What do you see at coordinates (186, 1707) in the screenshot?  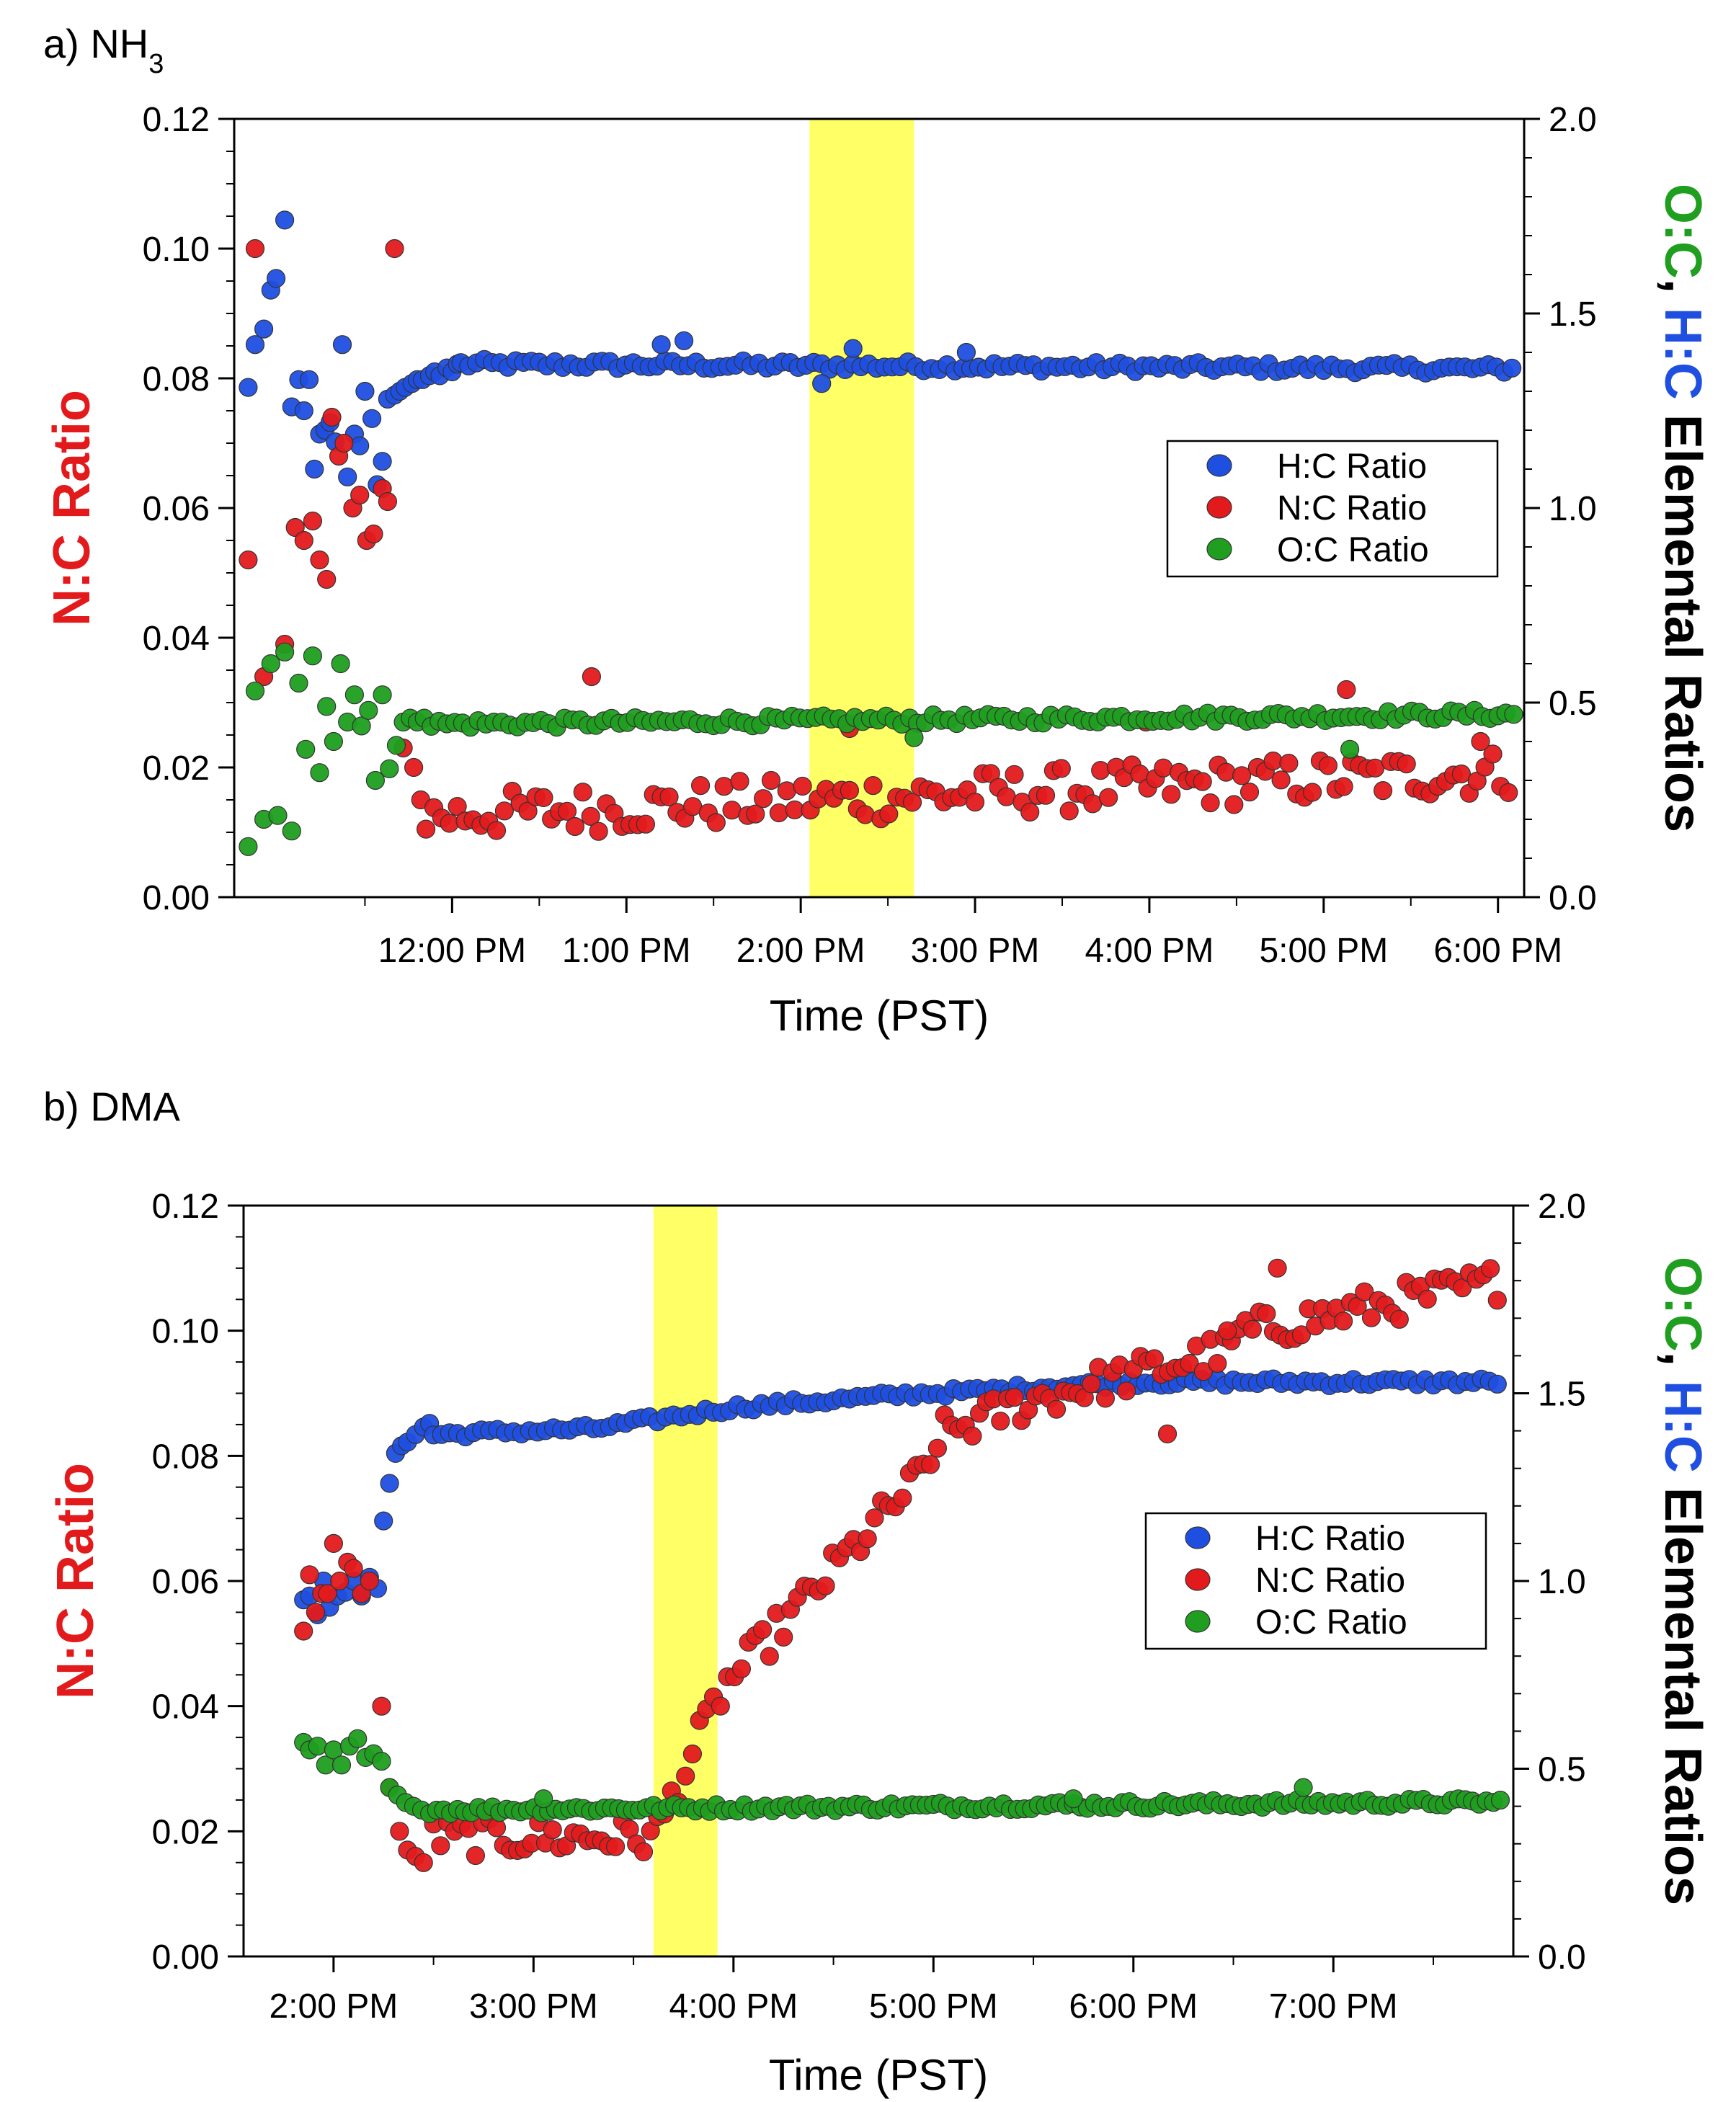 I see `y-left-tick-label: 0.04` at bounding box center [186, 1707].